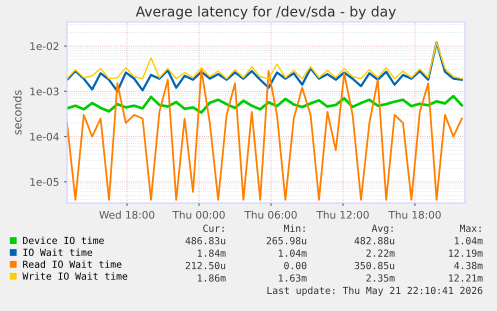 This screenshot has width=497, height=311. Describe the element at coordinates (286, 240) in the screenshot. I see `text: 265.98u` at that location.